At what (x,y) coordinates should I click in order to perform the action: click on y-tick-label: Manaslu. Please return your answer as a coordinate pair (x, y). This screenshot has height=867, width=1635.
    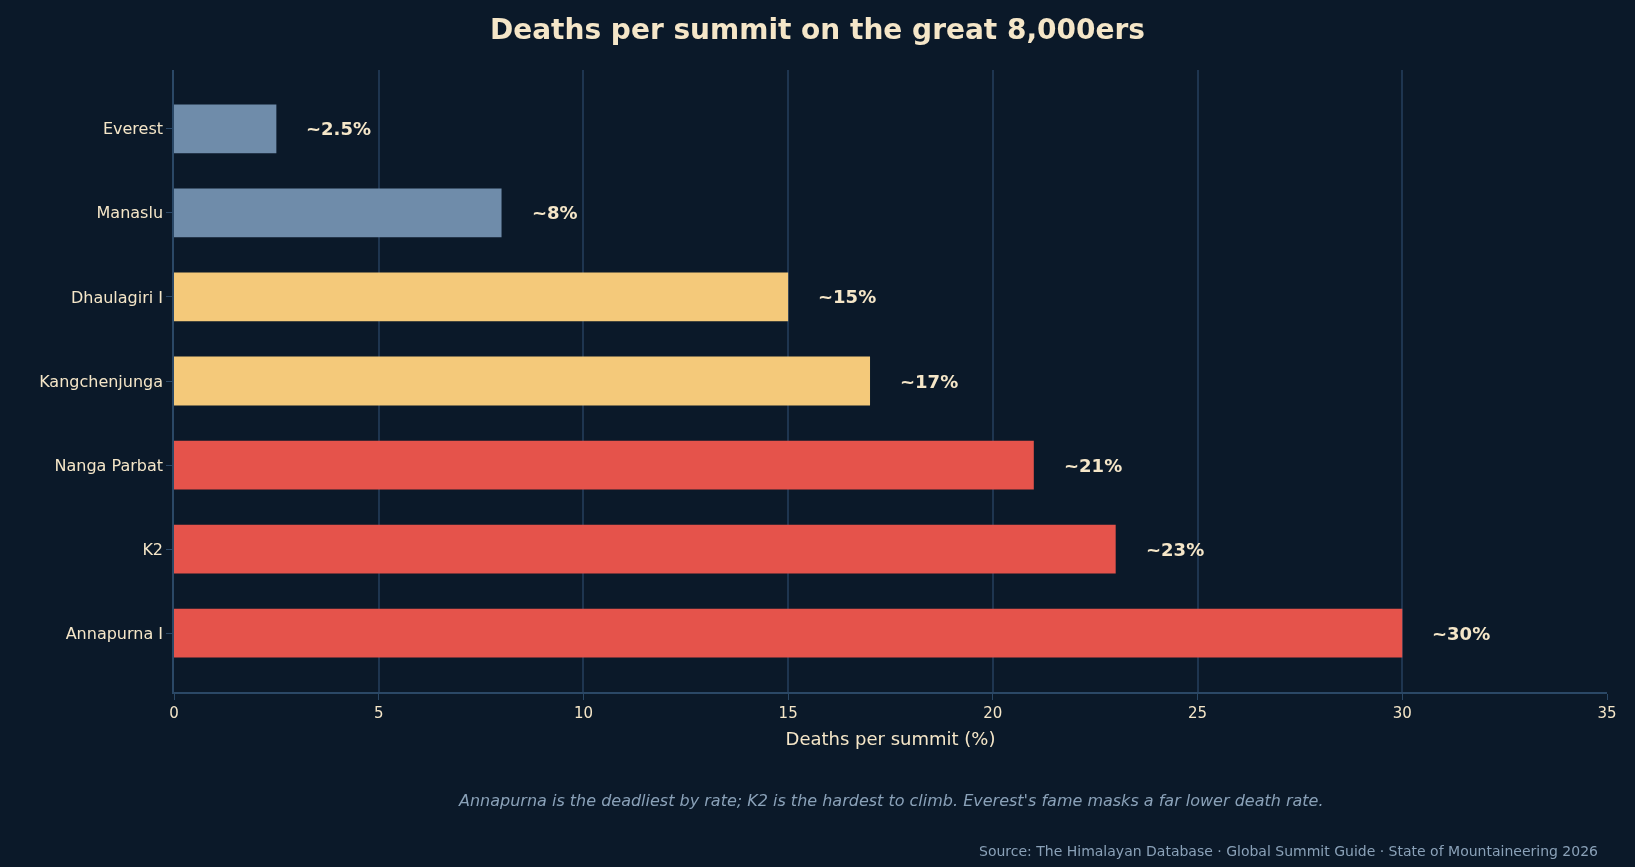
    Looking at the image, I should click on (130, 213).